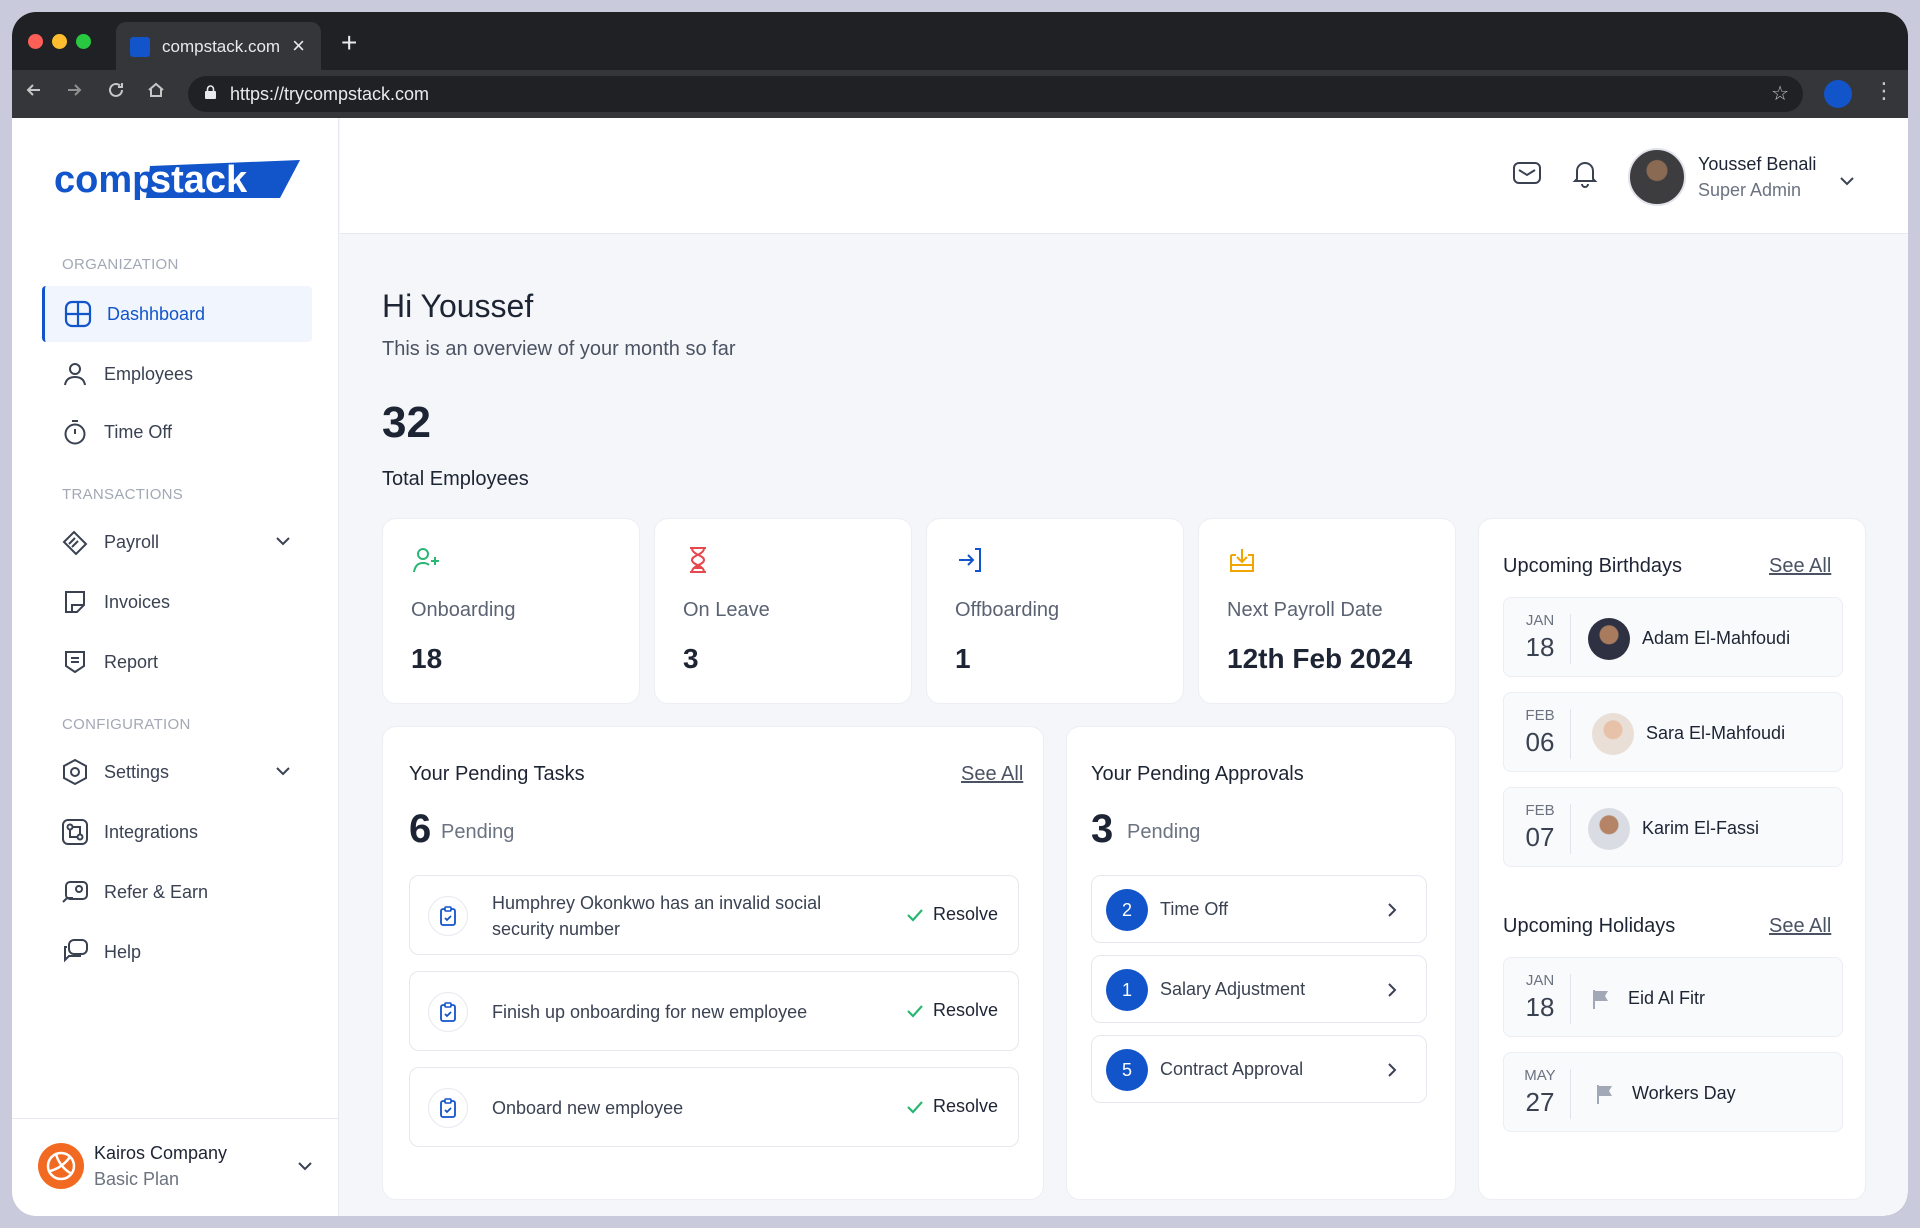 Image resolution: width=1920 pixels, height=1228 pixels. What do you see at coordinates (1673, 637) in the screenshot?
I see `birthday-item: JAN 18 Adam El-Mahfoudi` at bounding box center [1673, 637].